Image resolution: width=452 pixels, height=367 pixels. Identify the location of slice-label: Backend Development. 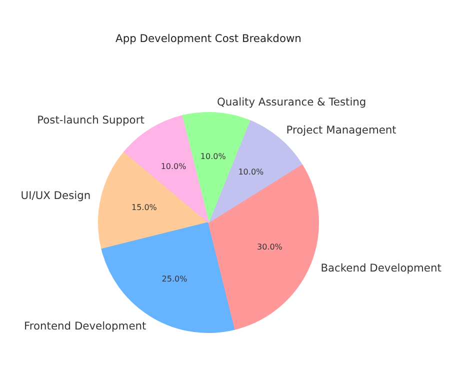
(381, 267).